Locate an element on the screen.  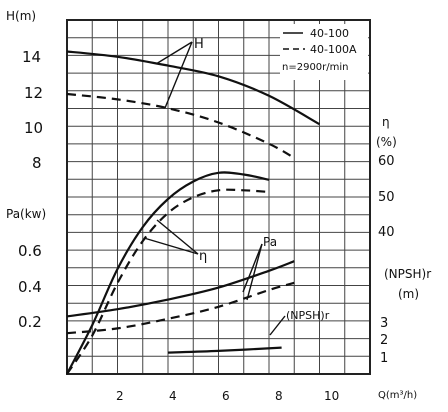
head-tick-10: 10 is located at coordinates (33, 128).